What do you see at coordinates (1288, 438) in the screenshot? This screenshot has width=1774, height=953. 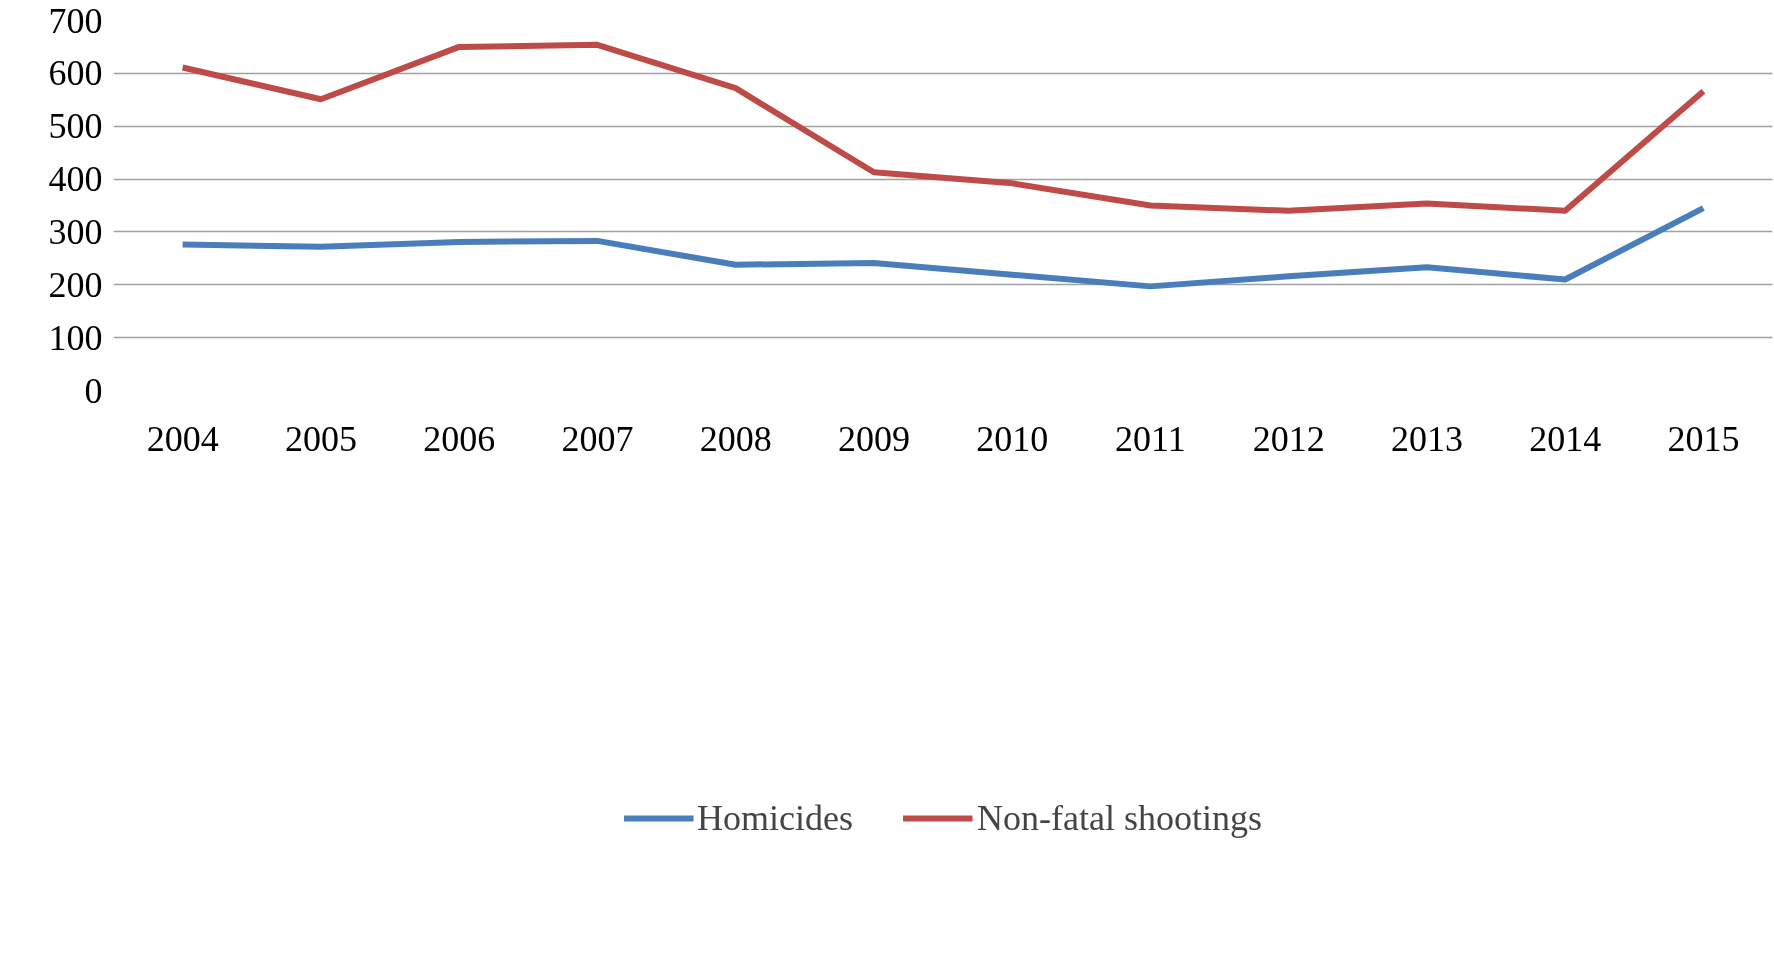 I see `x-tick-label: 2012` at bounding box center [1288, 438].